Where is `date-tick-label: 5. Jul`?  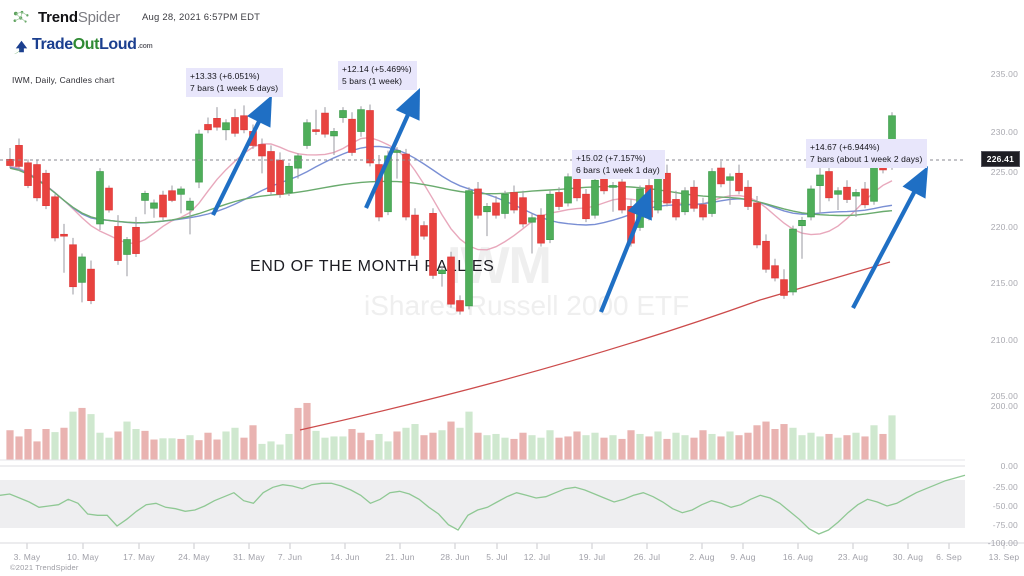 date-tick-label: 5. Jul is located at coordinates (497, 557).